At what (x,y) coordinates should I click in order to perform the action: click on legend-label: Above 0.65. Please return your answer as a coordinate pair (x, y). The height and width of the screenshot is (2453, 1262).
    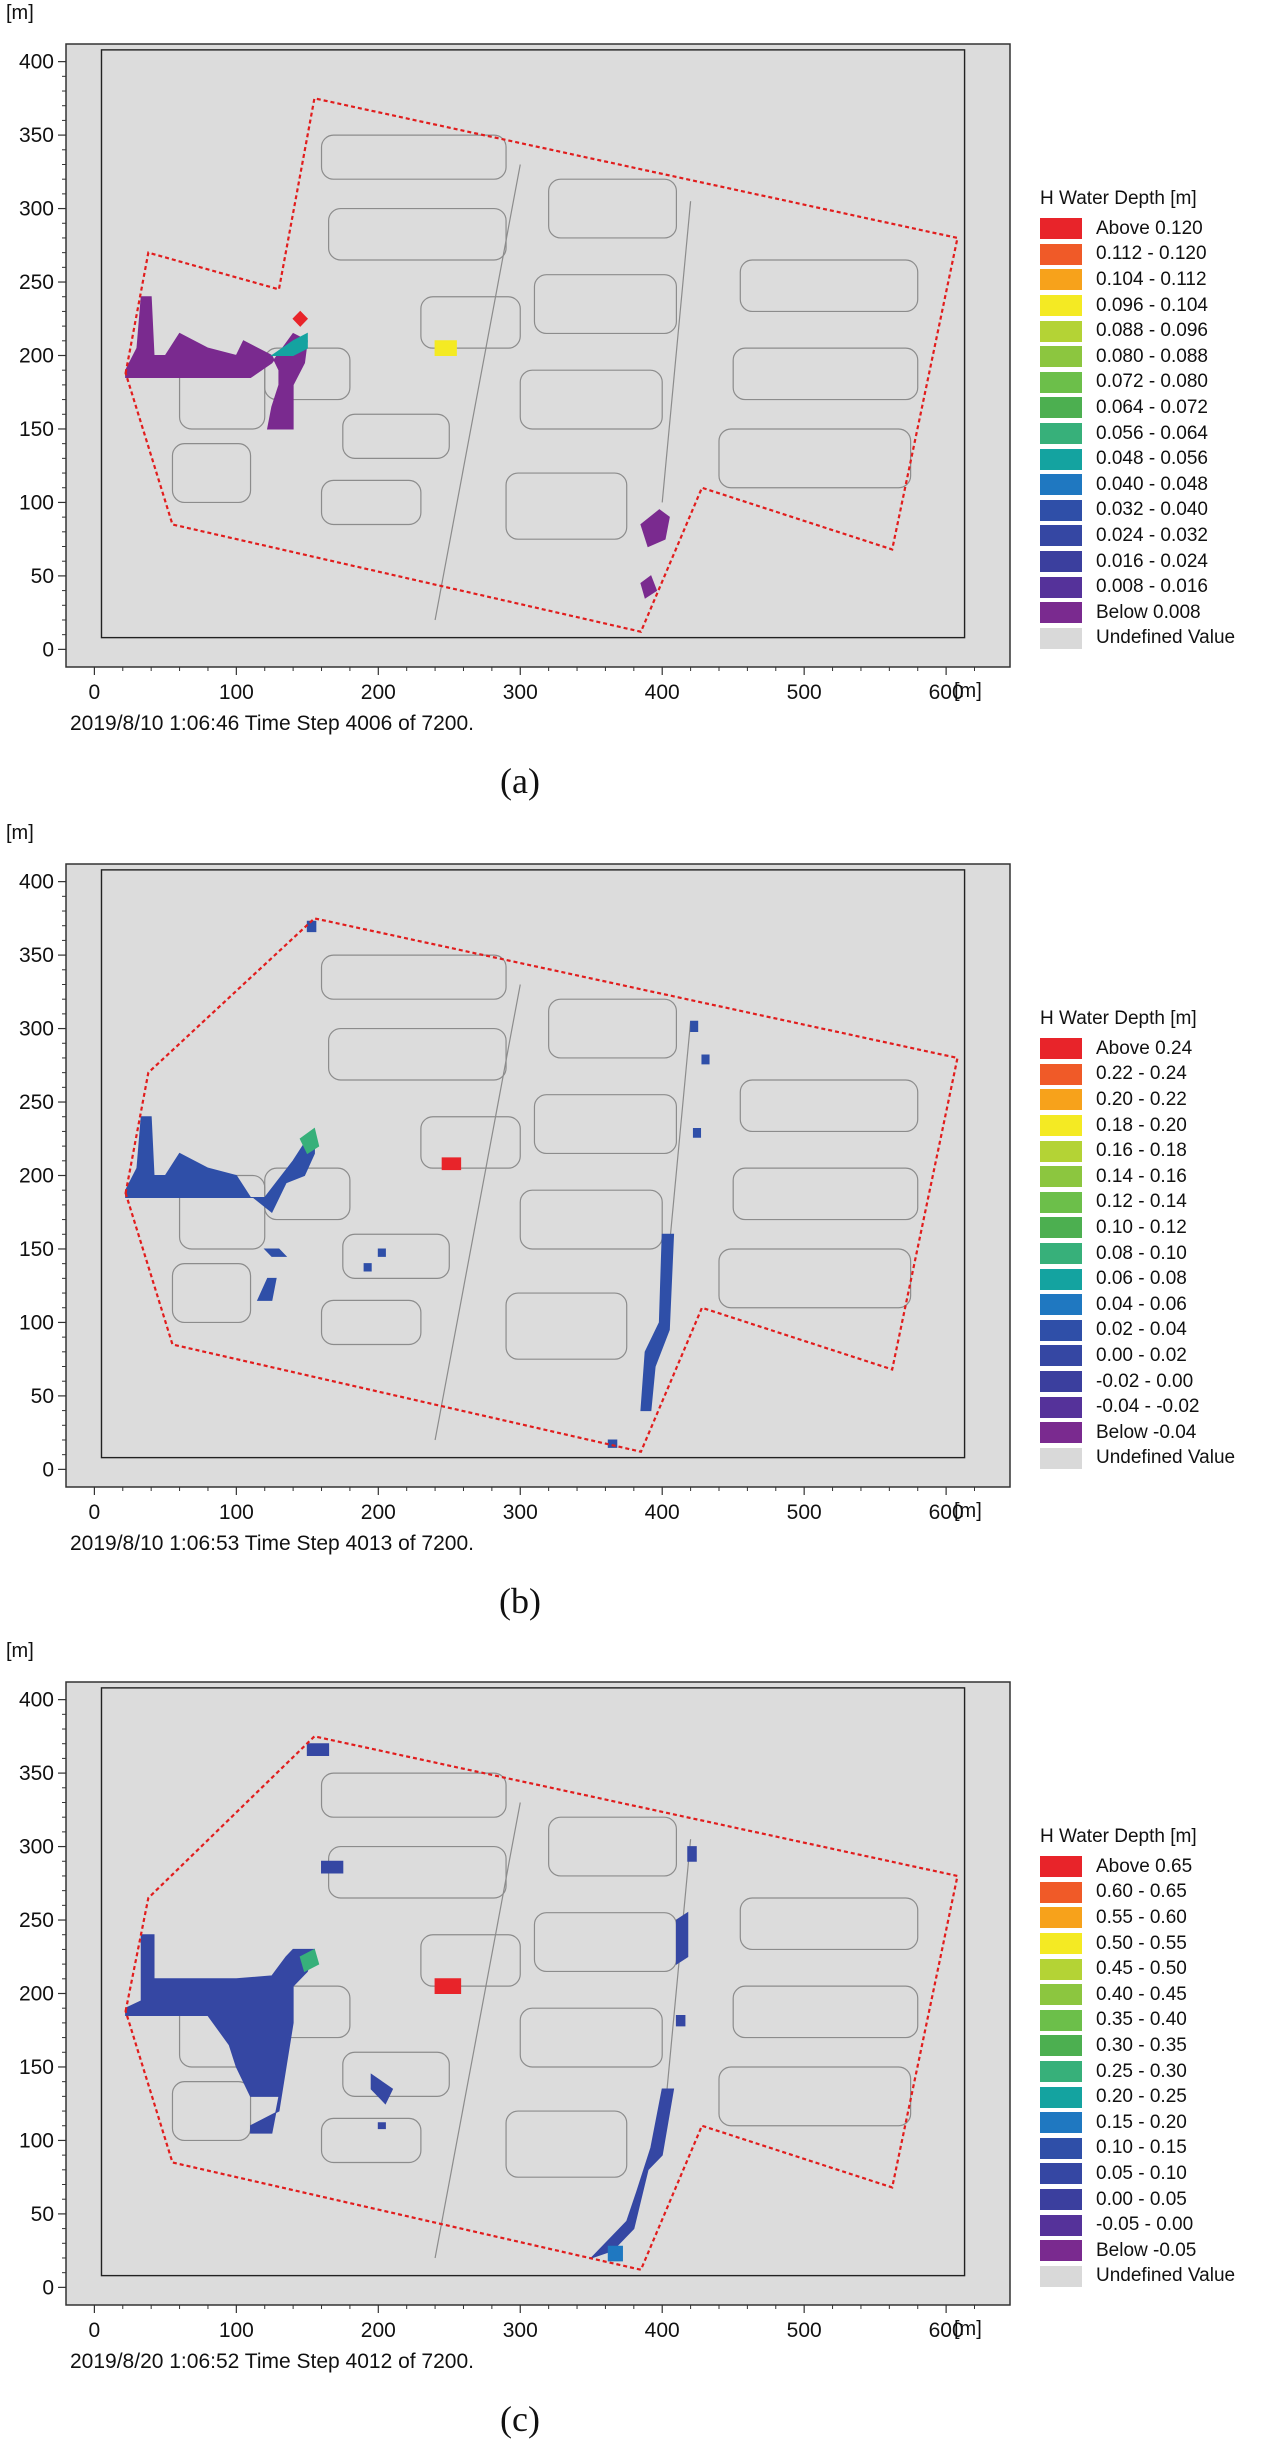
    Looking at the image, I should click on (1144, 1866).